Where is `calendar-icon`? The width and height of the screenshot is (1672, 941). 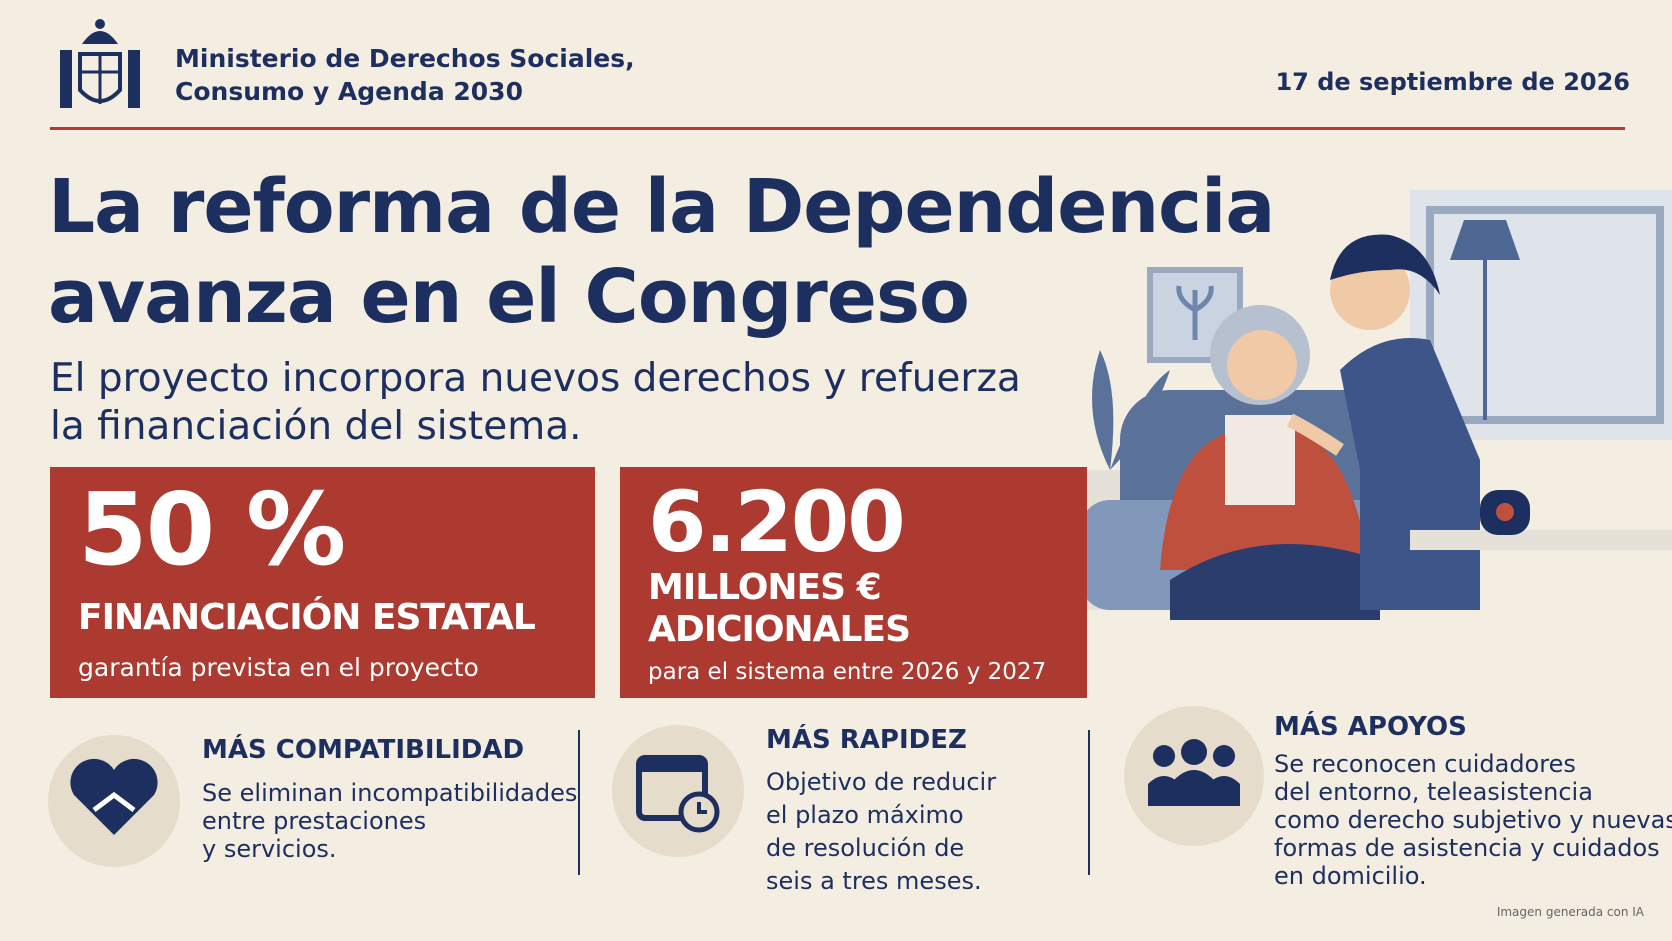
calendar-icon is located at coordinates (678, 794).